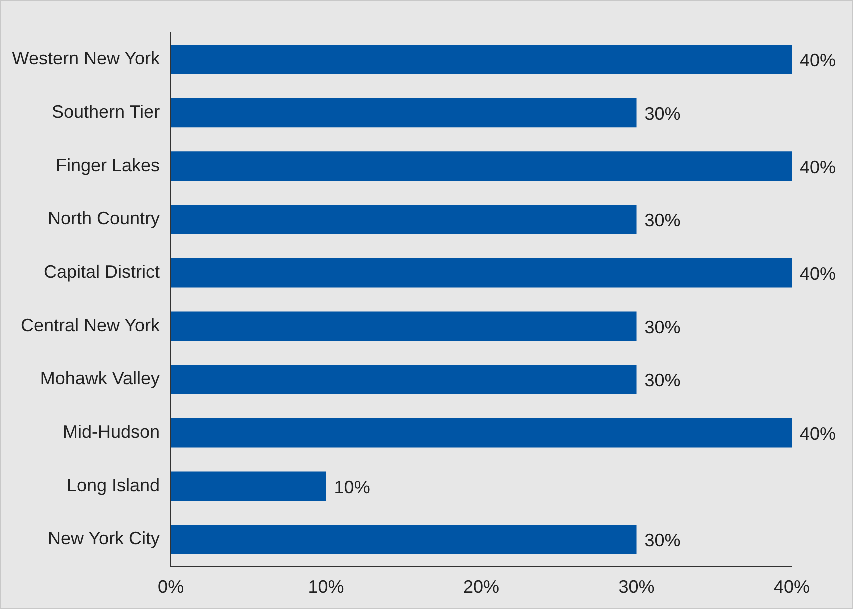 The image size is (853, 609). What do you see at coordinates (87, 58) in the screenshot?
I see `y-tick-label: Western New York` at bounding box center [87, 58].